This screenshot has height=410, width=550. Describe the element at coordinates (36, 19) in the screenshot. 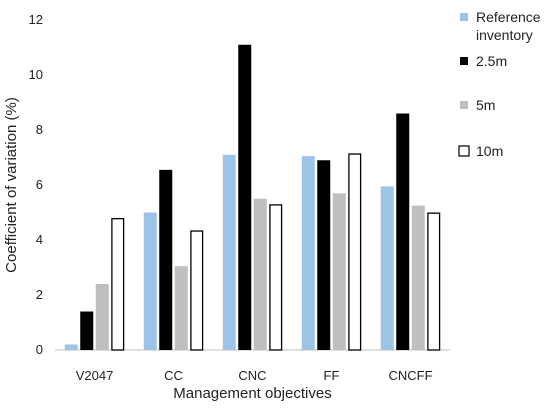

I see `y-tick-label: 12` at that location.